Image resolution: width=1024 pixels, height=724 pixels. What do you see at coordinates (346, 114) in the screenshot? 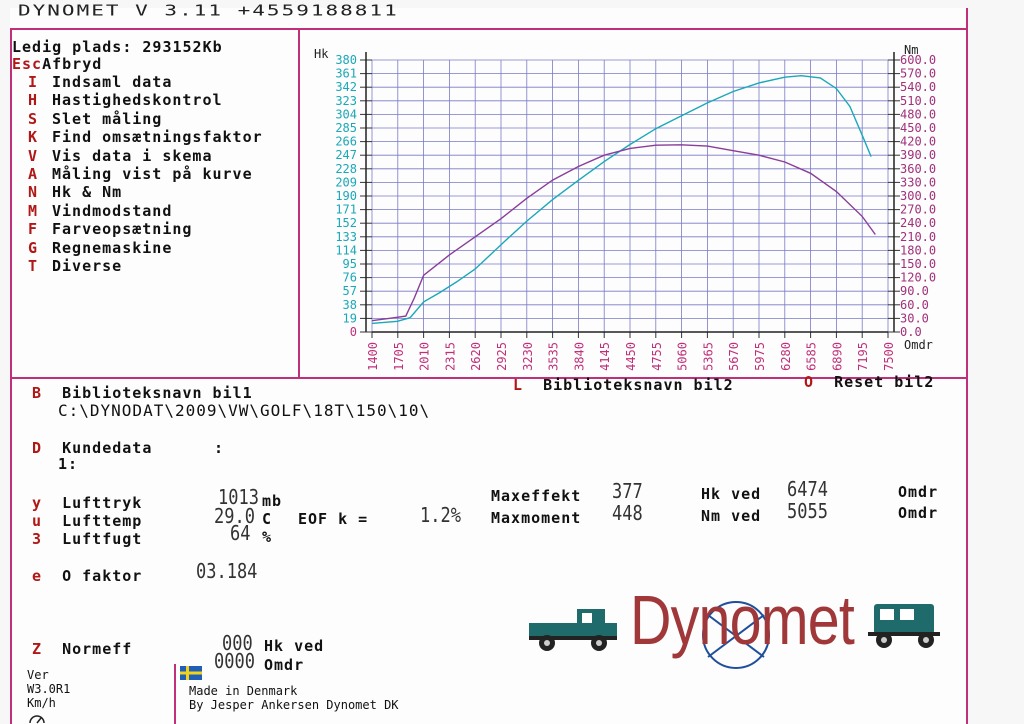
I see `y-left-tick-label: 304` at bounding box center [346, 114].